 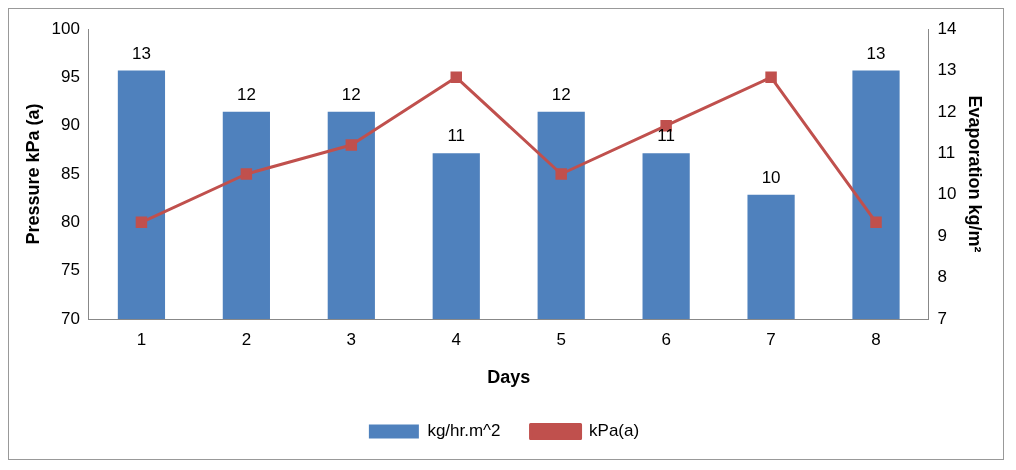 What do you see at coordinates (464, 431) in the screenshot?
I see `legend-label: kg/hr.m^2` at bounding box center [464, 431].